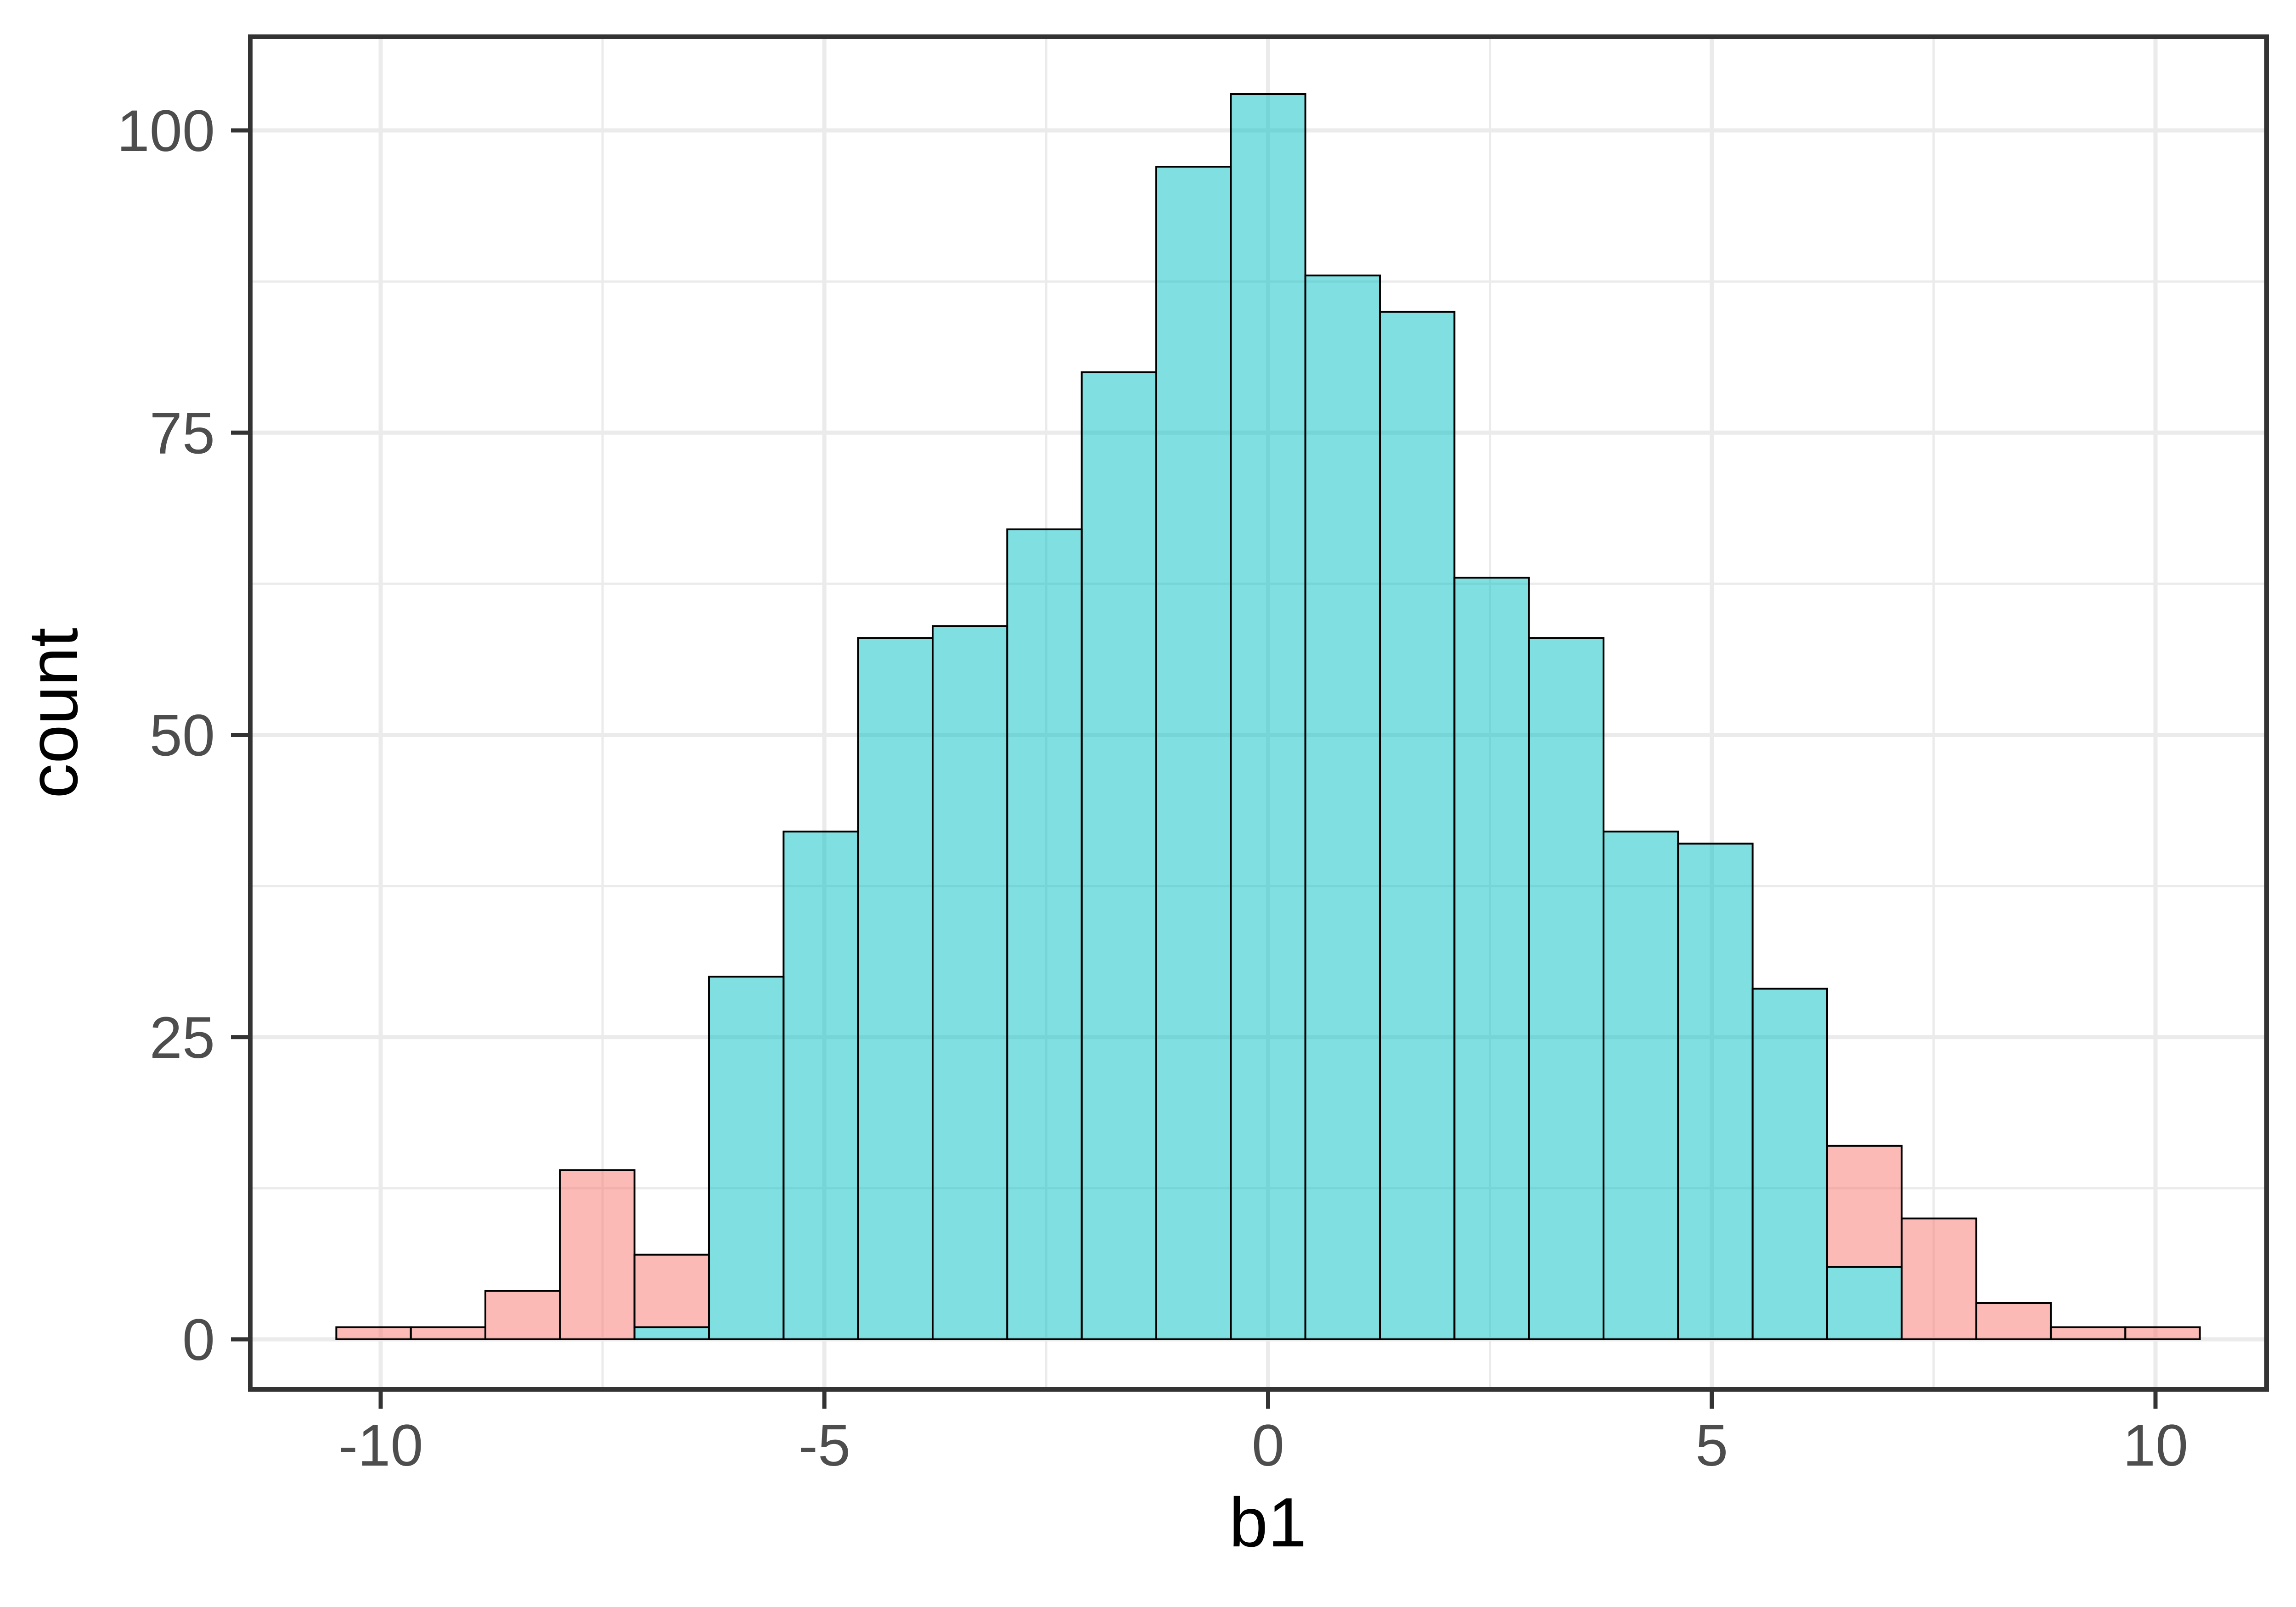 This screenshot has width=2296, height=1607. What do you see at coordinates (1267, 1522) in the screenshot?
I see `x-axis-title: b1` at bounding box center [1267, 1522].